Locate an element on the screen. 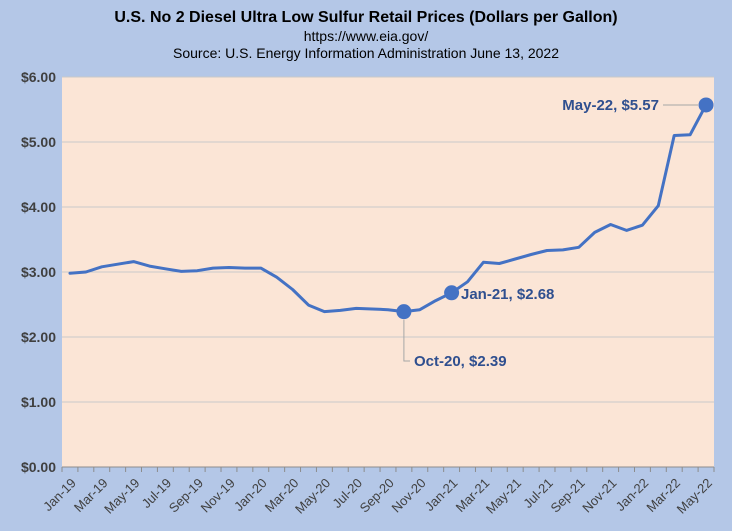 The width and height of the screenshot is (732, 531). x-tick-label: Sep-21 is located at coordinates (567, 495).